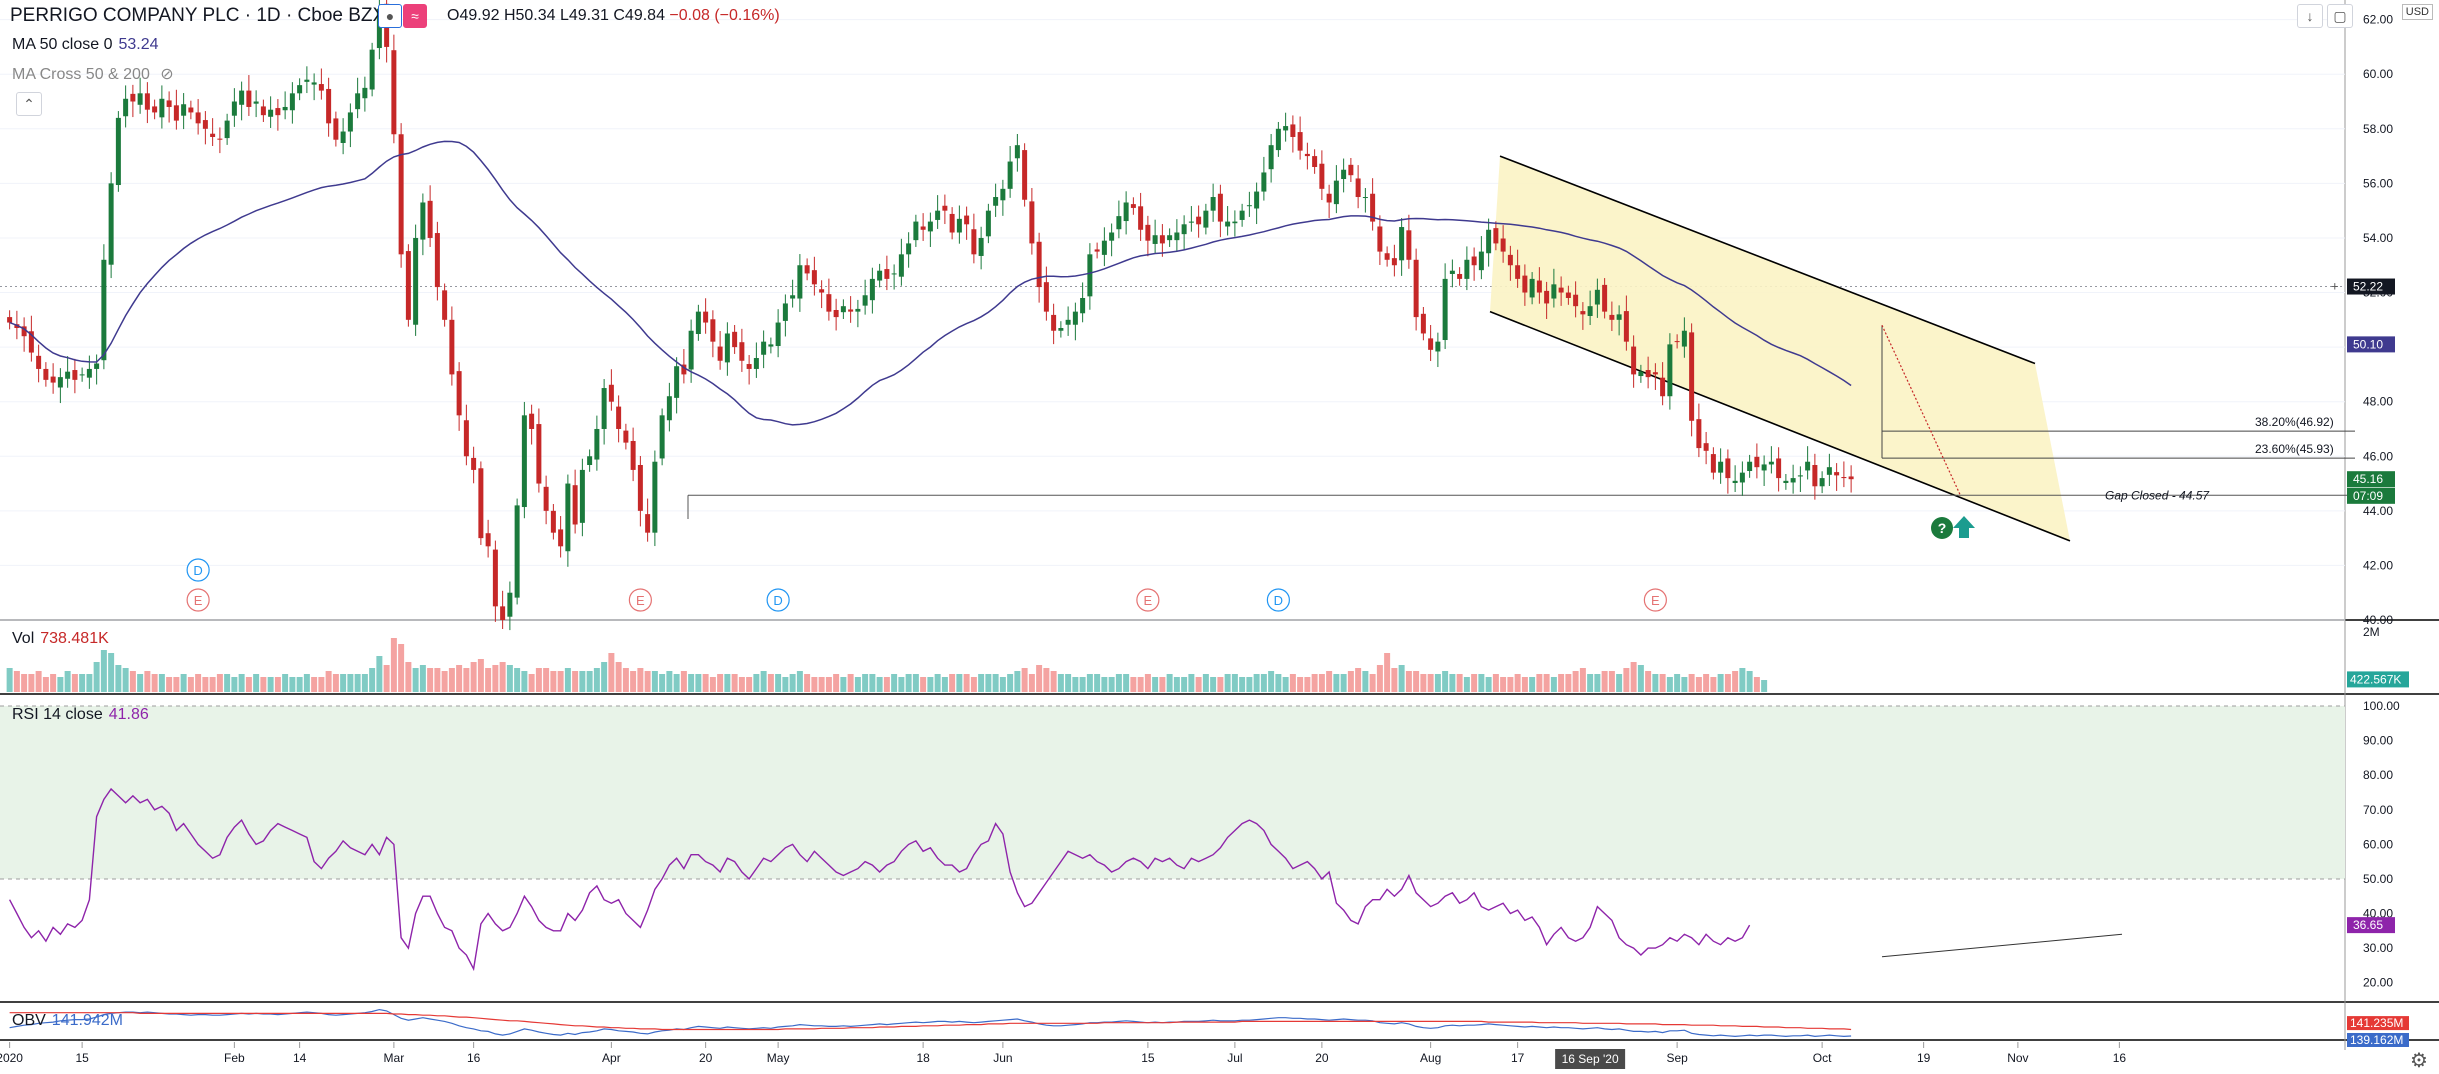  What do you see at coordinates (2378, 844) in the screenshot?
I see `rsi-tick-label: 60.00` at bounding box center [2378, 844].